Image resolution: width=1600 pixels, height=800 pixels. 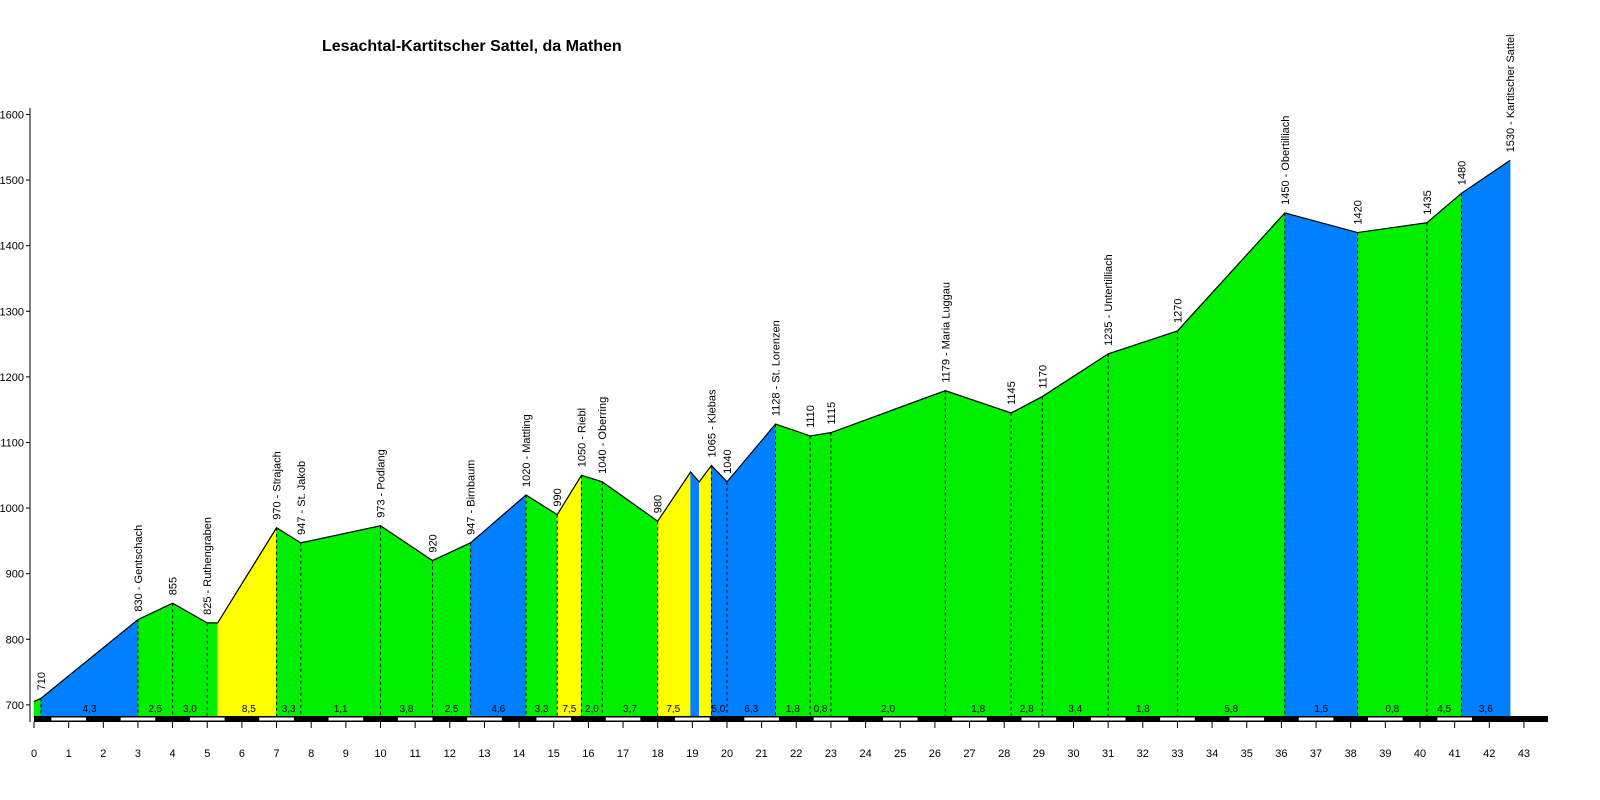 What do you see at coordinates (1075, 709) in the screenshot?
I see `gradient-label: 3,4` at bounding box center [1075, 709].